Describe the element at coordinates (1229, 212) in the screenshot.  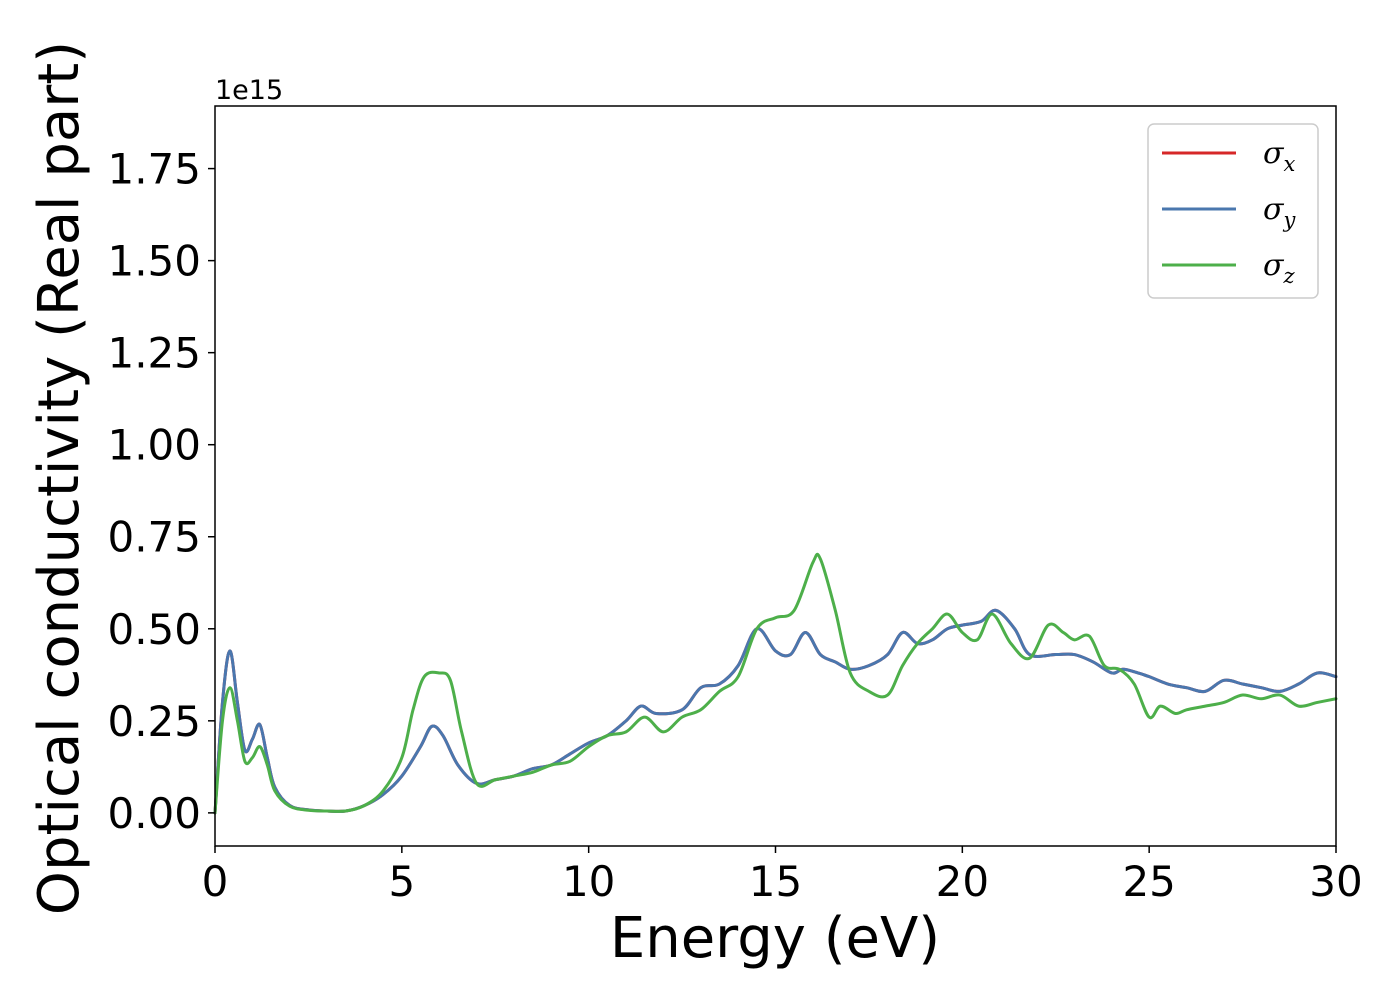
I see `legend-items: σx σy σz` at that location.